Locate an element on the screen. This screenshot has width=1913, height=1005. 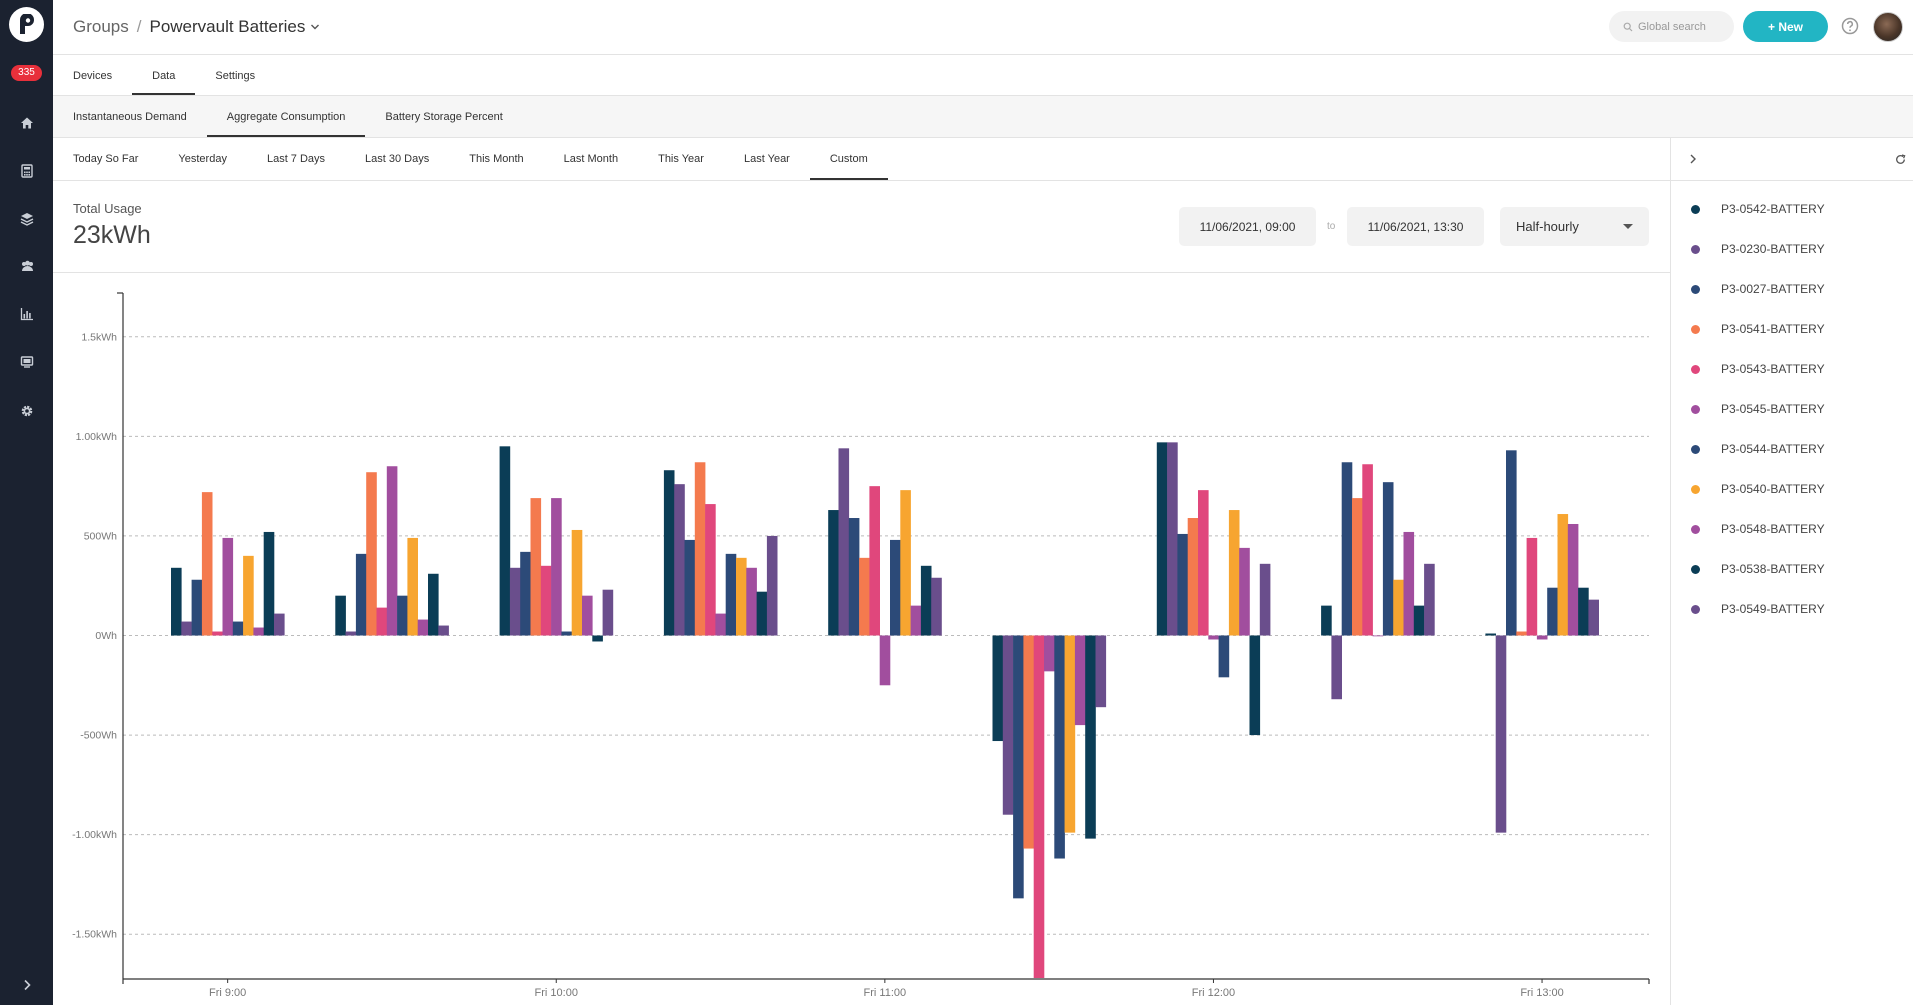
end-date-field: 11/06/2021, 13:30 is located at coordinates (1415, 226).